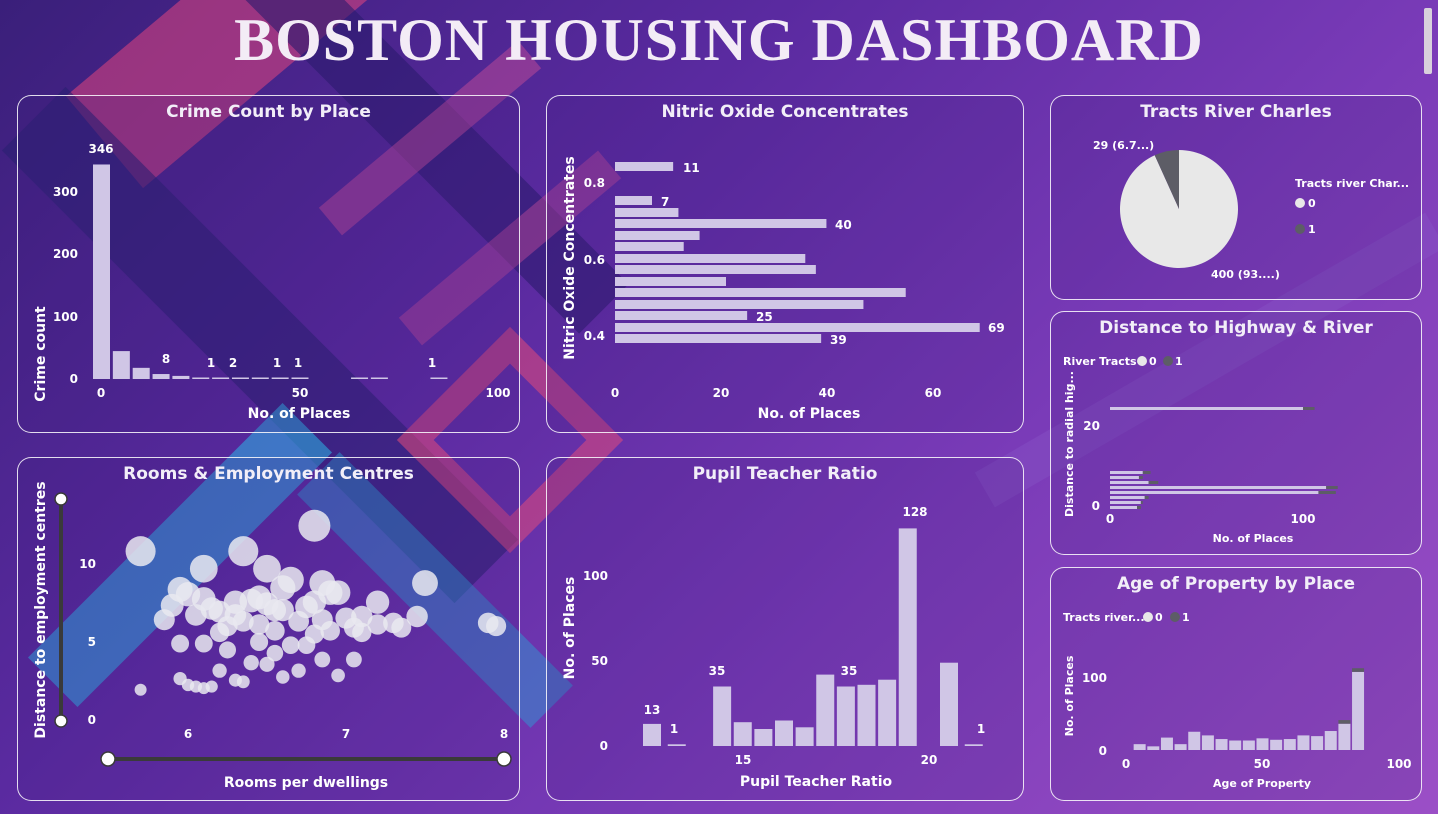 Image resolution: width=1438 pixels, height=814 pixels. What do you see at coordinates (61, 499) in the screenshot?
I see `y-range-slider-handle-top` at bounding box center [61, 499].